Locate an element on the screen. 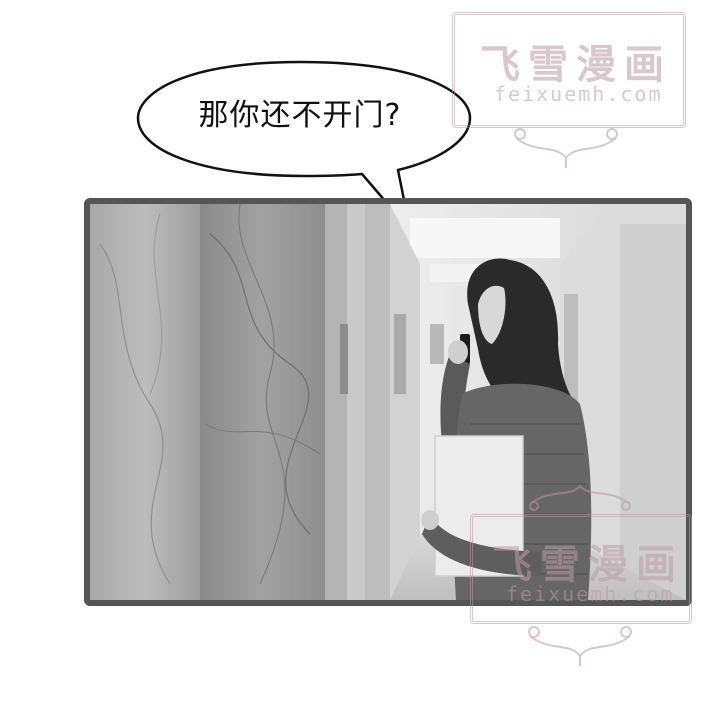 This screenshot has height=720, width=720. speech-bubble-text: 那你还不开门? is located at coordinates (300, 115).